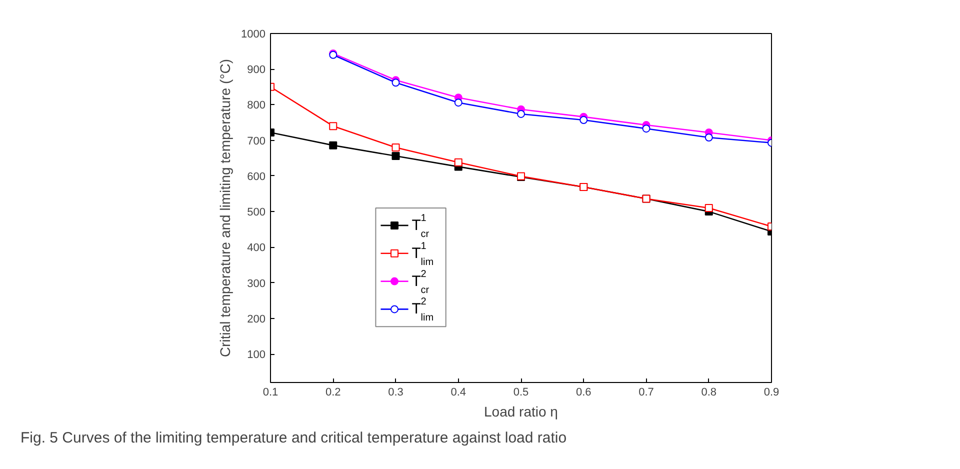 The height and width of the screenshot is (469, 960). I want to click on x-tick-label: 0.8, so click(709, 392).